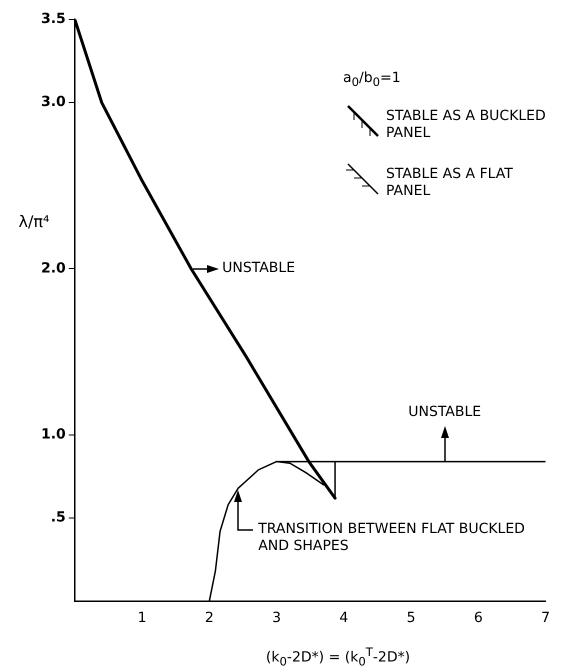 This screenshot has height=672, width=561. What do you see at coordinates (478, 618) in the screenshot?
I see `x-tick-label: 6` at bounding box center [478, 618].